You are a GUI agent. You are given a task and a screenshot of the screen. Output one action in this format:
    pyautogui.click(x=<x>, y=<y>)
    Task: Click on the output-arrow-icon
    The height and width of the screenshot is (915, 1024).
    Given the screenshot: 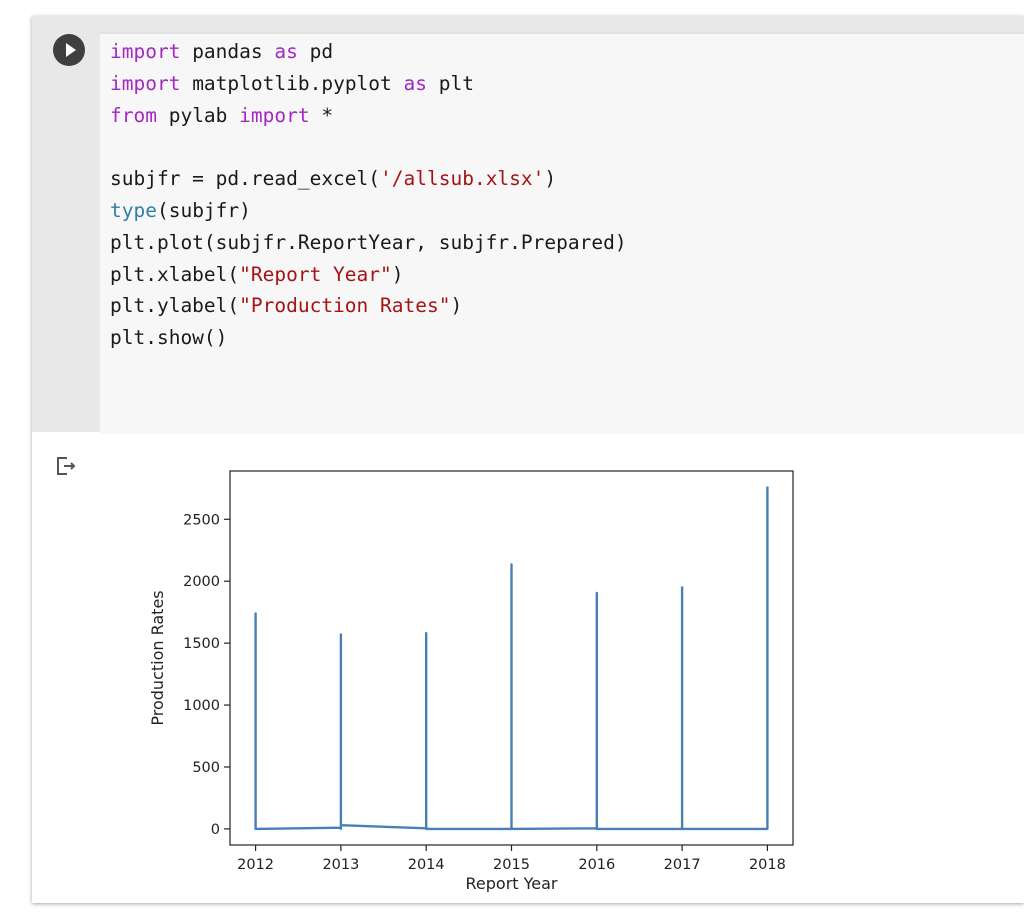 What is the action you would take?
    pyautogui.click(x=66, y=466)
    